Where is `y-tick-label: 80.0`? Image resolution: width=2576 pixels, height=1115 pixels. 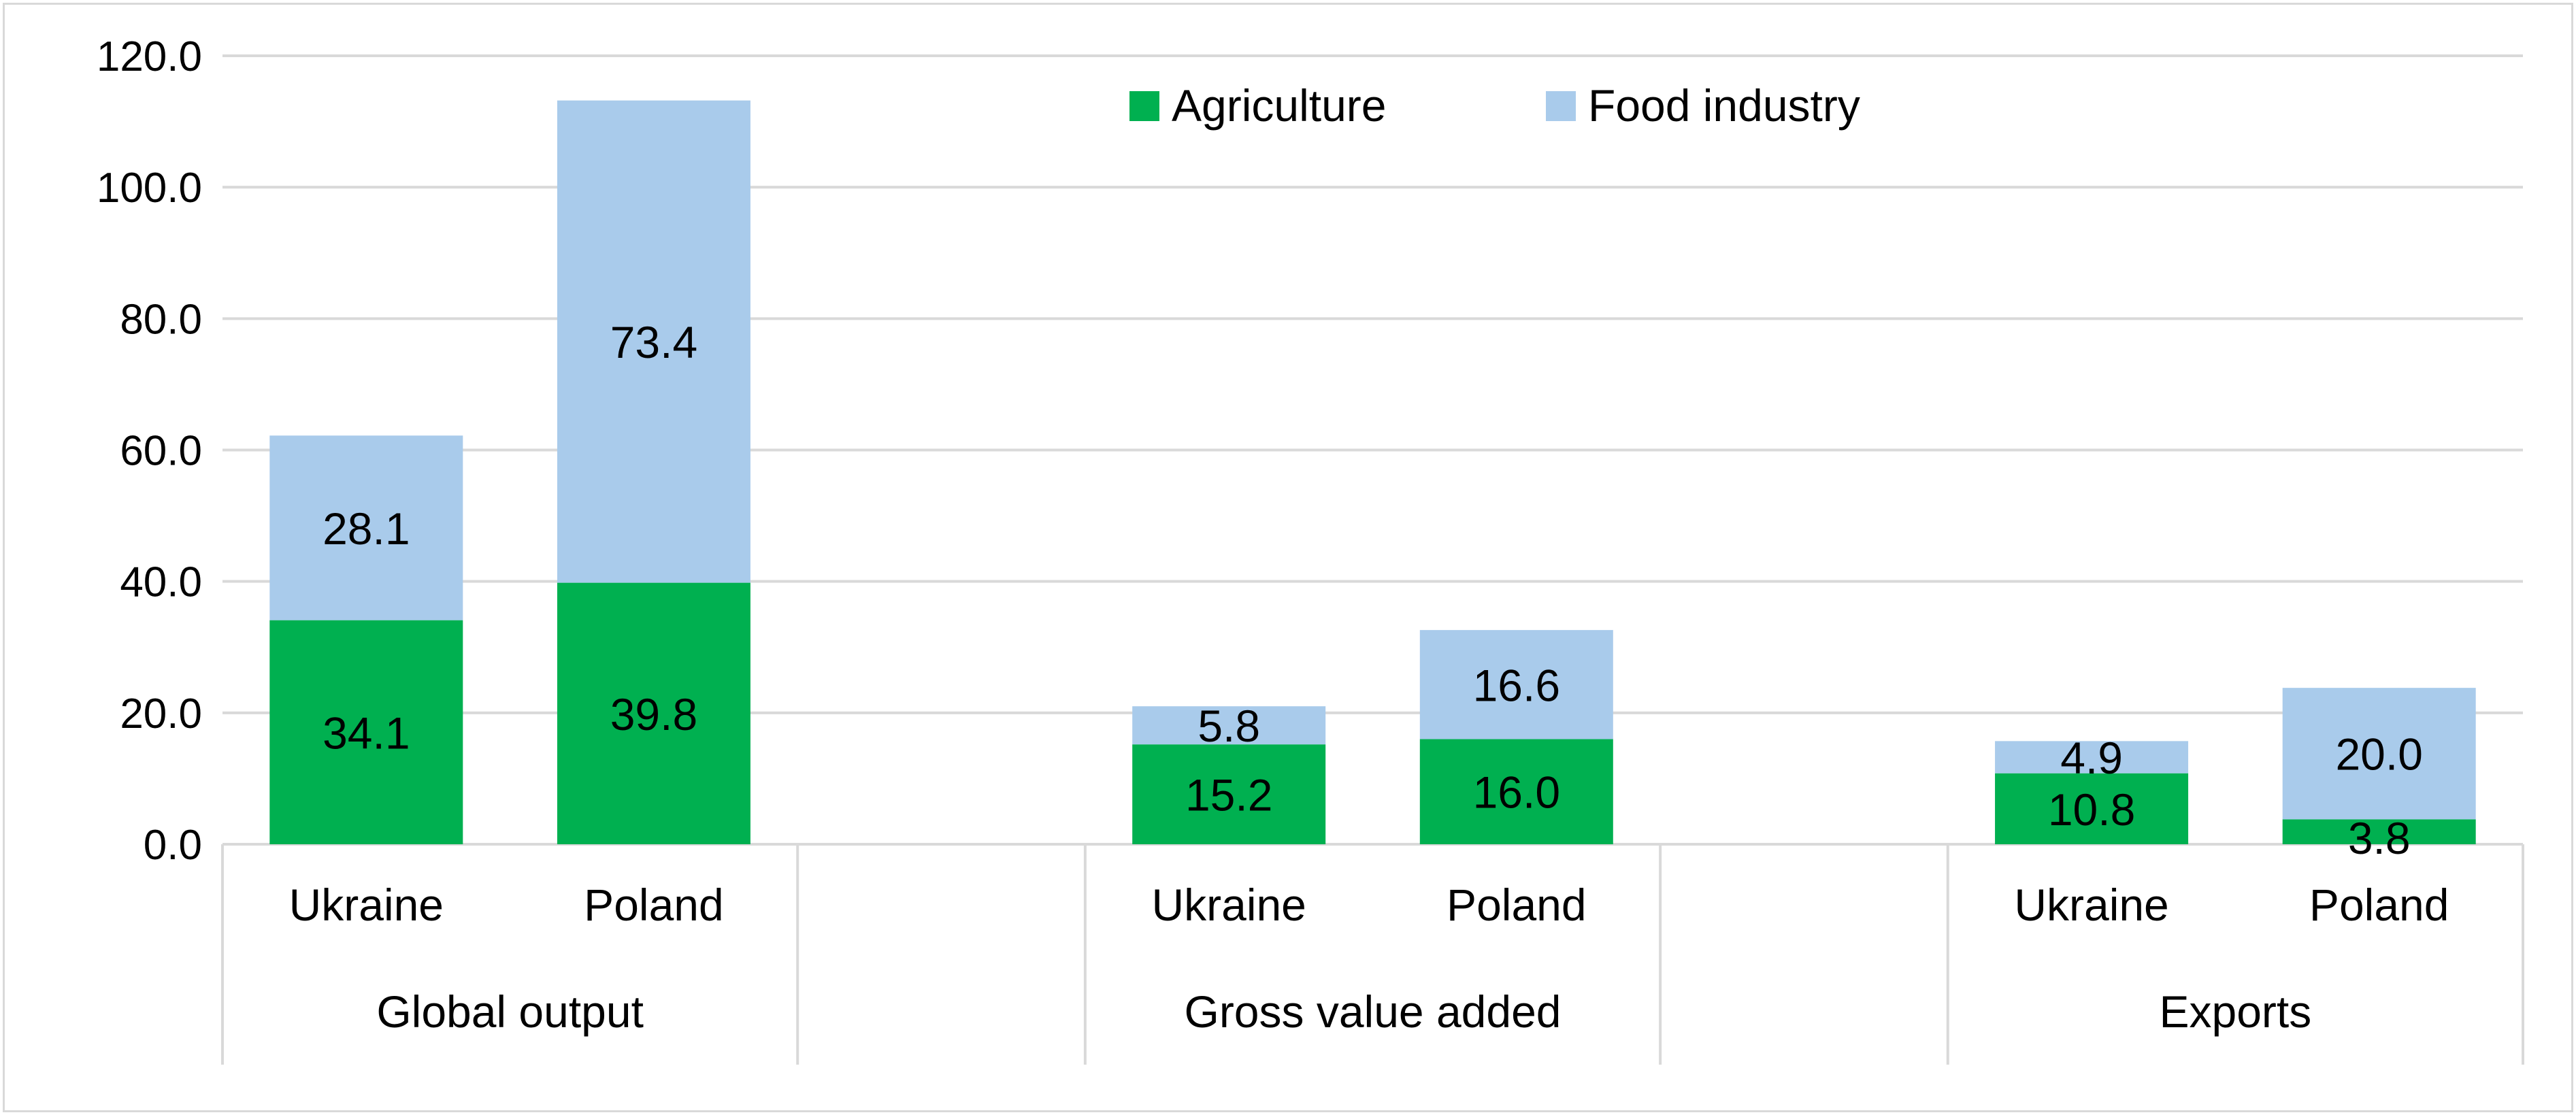 y-tick-label: 80.0 is located at coordinates (161, 319).